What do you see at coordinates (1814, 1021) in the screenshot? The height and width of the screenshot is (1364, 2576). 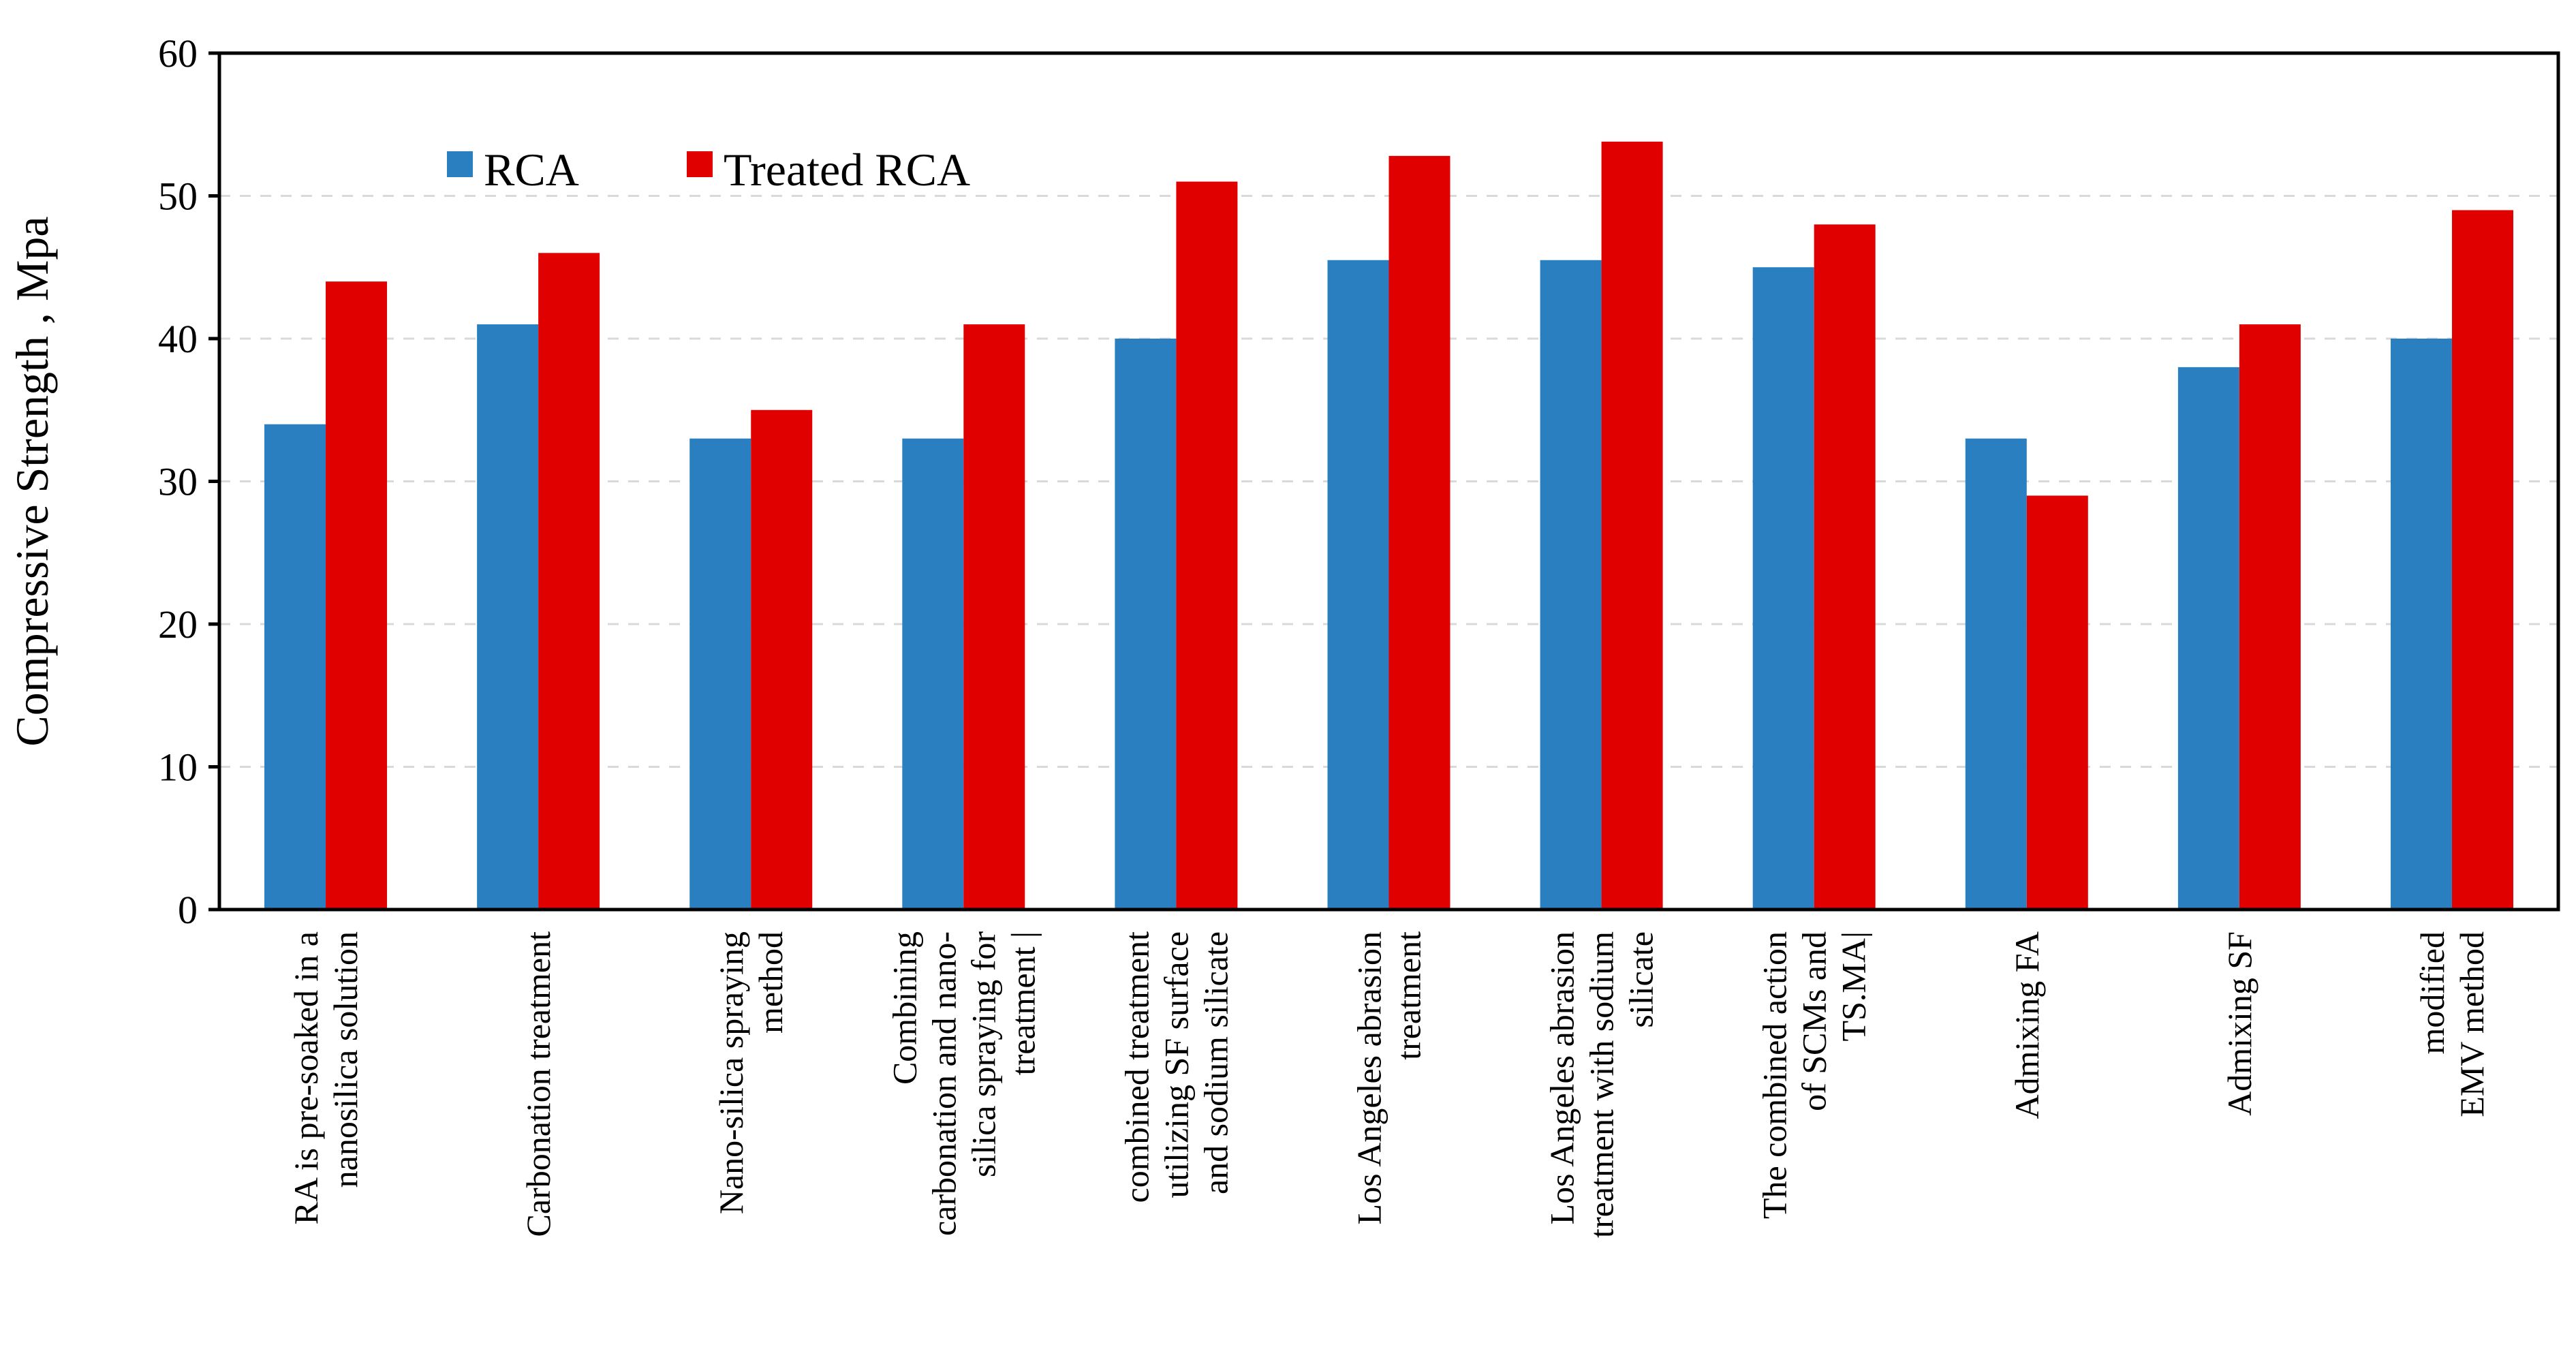 I see `x-category-label: of SCMs and` at bounding box center [1814, 1021].